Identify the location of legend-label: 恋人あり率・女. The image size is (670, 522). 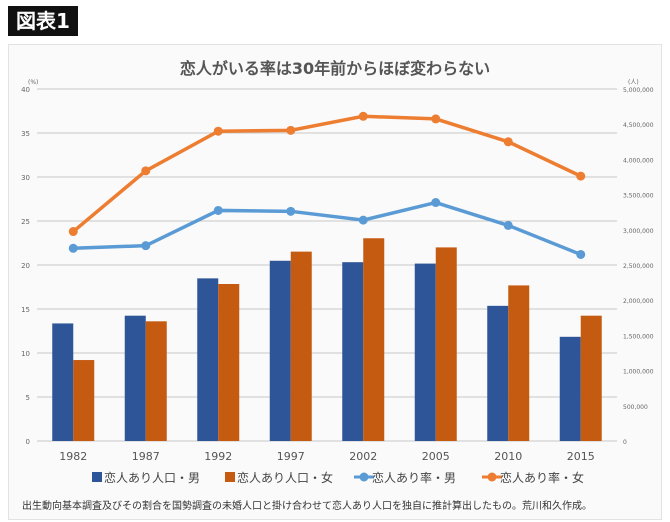
(542, 477).